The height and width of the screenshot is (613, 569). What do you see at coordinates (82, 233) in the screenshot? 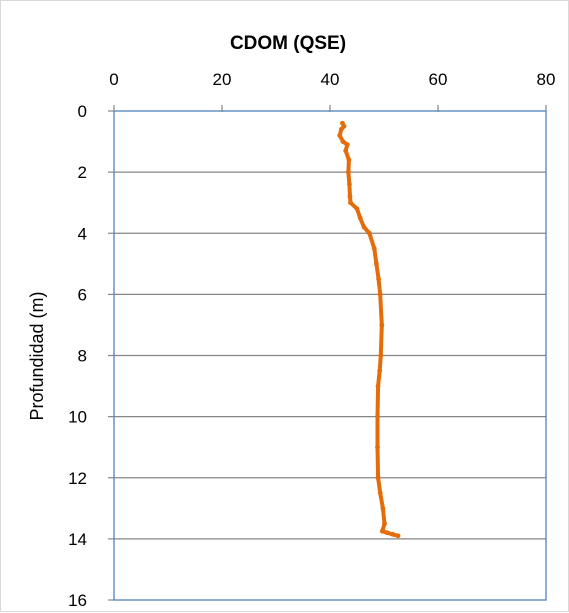
I see `y-tick-label: 4` at bounding box center [82, 233].